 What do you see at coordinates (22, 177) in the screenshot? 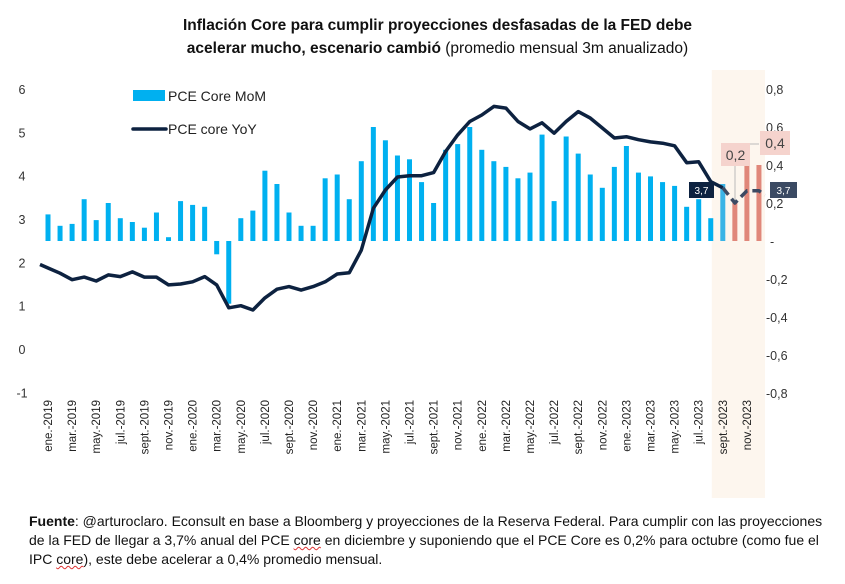
I see `left-axis-tick: 4` at bounding box center [22, 177].